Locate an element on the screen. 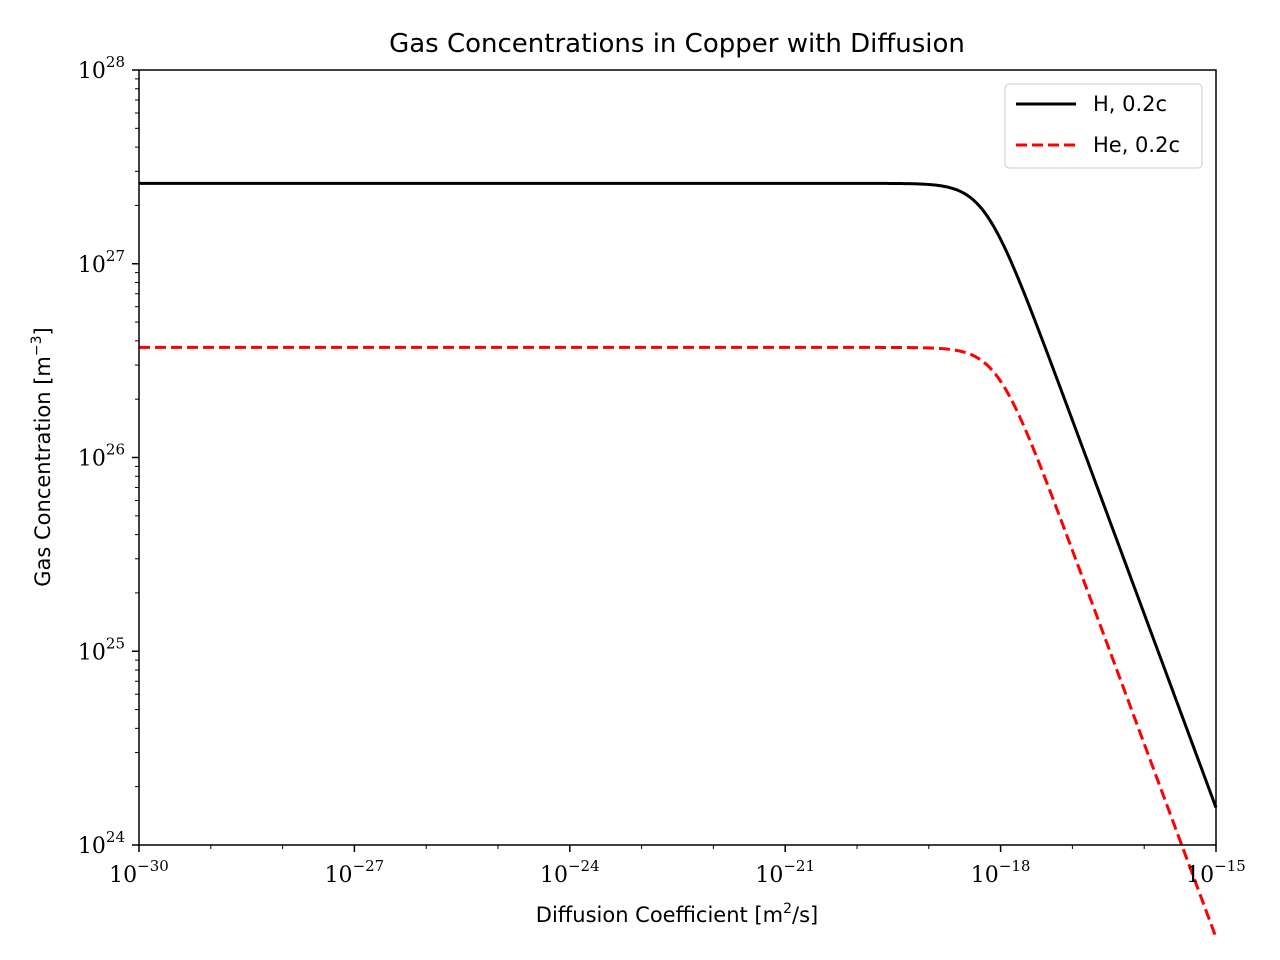  legend: H, 0.2c He, 0.2c is located at coordinates (1103, 126).